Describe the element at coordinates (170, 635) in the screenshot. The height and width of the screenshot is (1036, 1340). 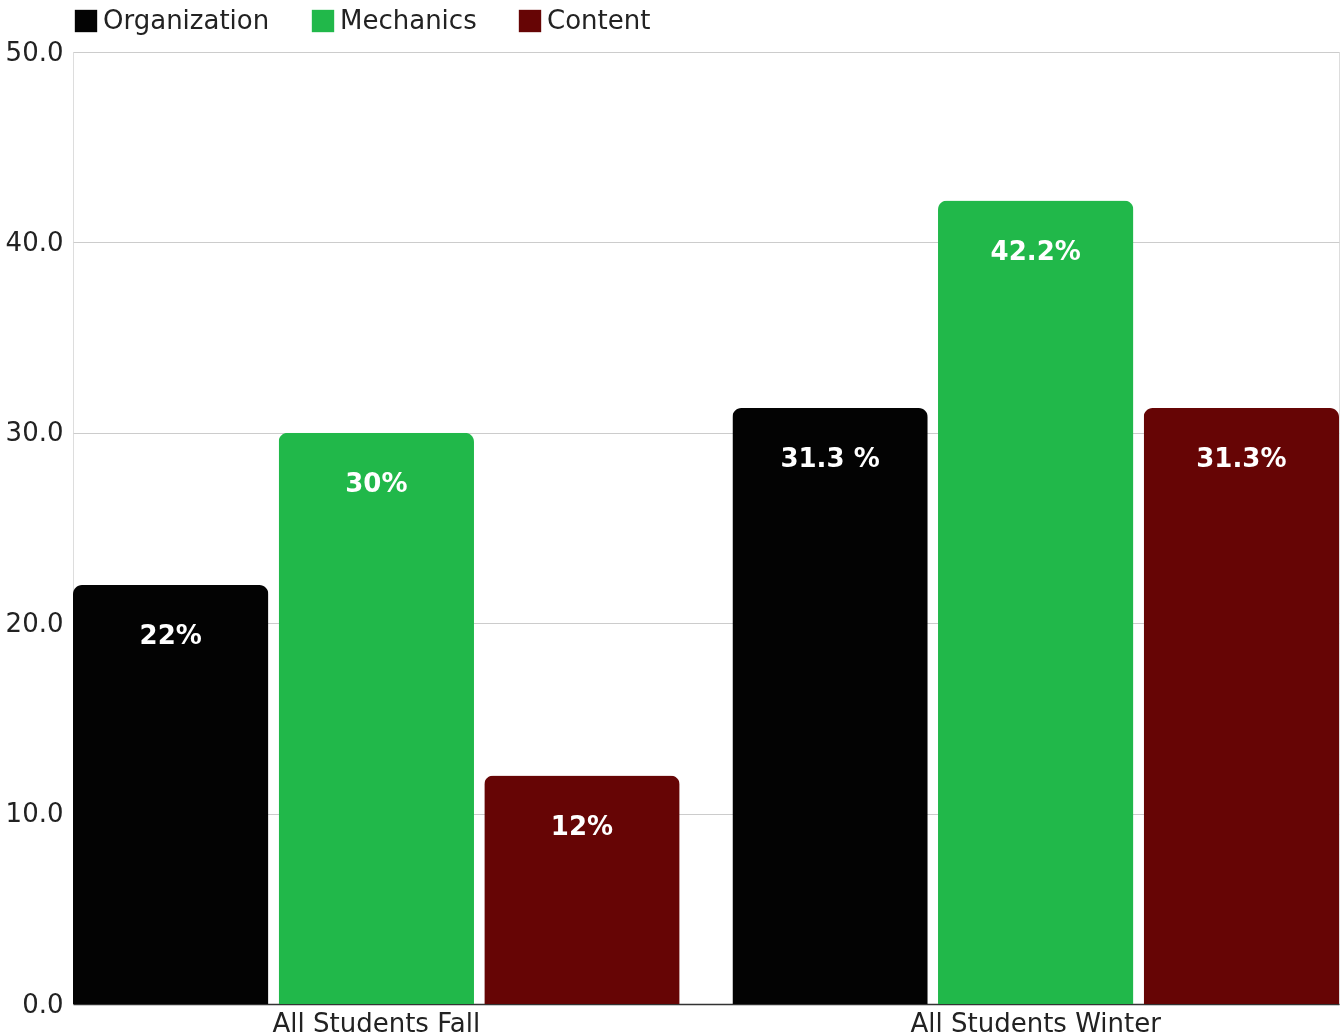
I see `data-label: 22%` at that location.